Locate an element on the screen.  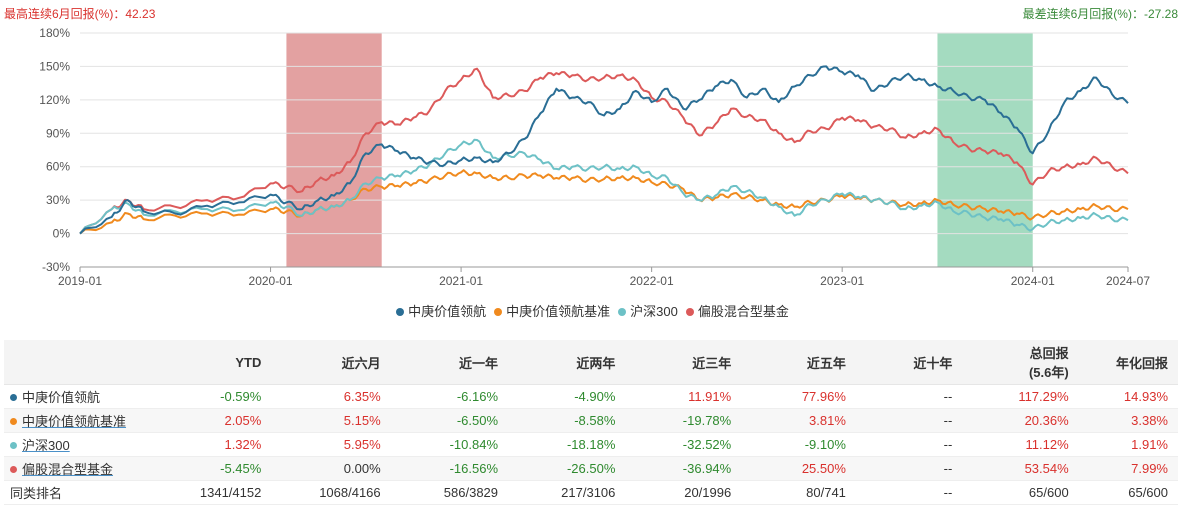
value-cell: -6.16% is located at coordinates (449, 396).